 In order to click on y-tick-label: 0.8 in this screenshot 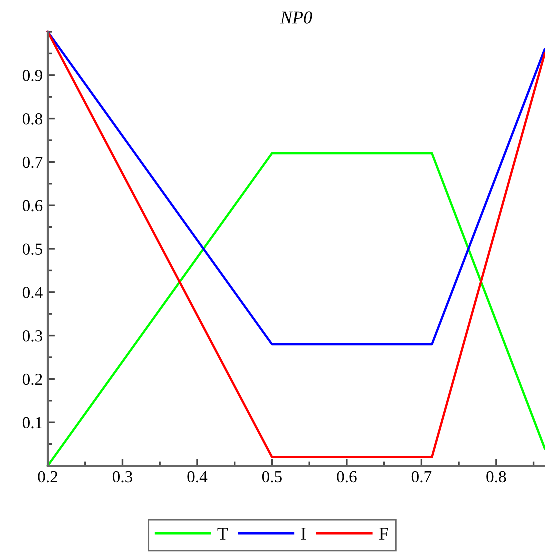, I will do `click(32, 119)`.